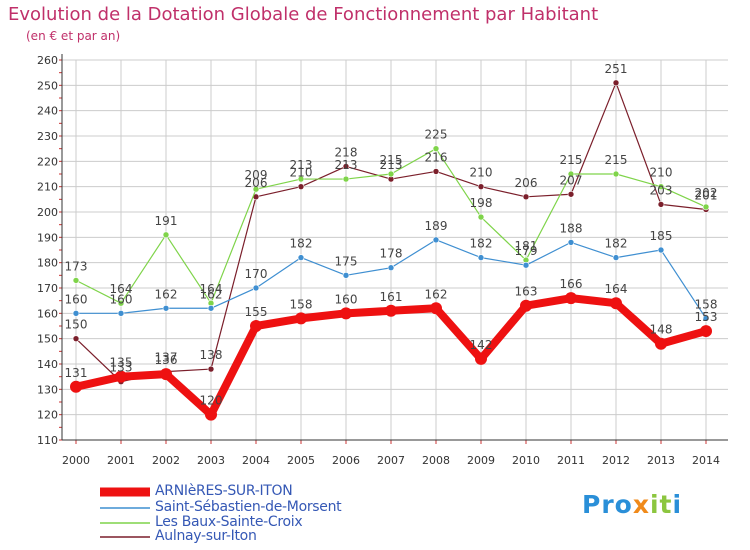 This screenshot has width=750, height=550. Describe the element at coordinates (121, 460) in the screenshot. I see `x-tick-label: 2001` at that location.